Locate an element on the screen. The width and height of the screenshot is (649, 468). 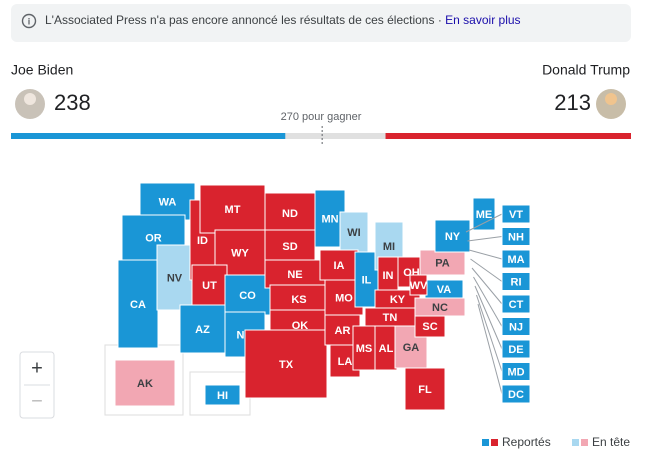
state-label: WA is located at coordinates (168, 202).